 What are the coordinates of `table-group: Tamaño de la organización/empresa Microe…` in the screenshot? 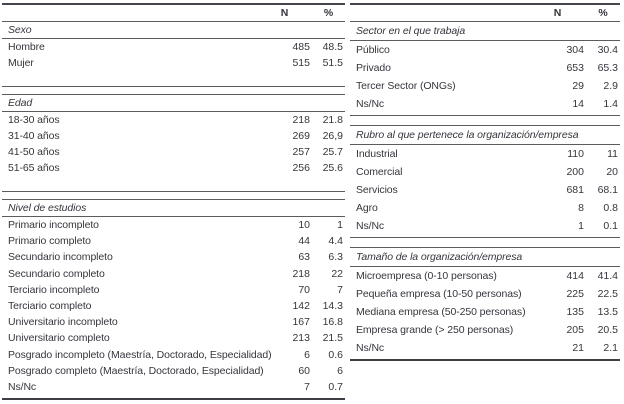 It's located at (485, 304).